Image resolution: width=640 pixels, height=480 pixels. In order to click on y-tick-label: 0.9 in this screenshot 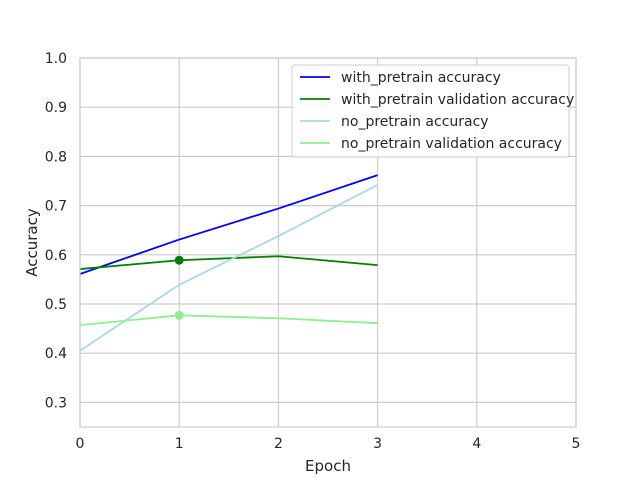, I will do `click(56, 108)`.